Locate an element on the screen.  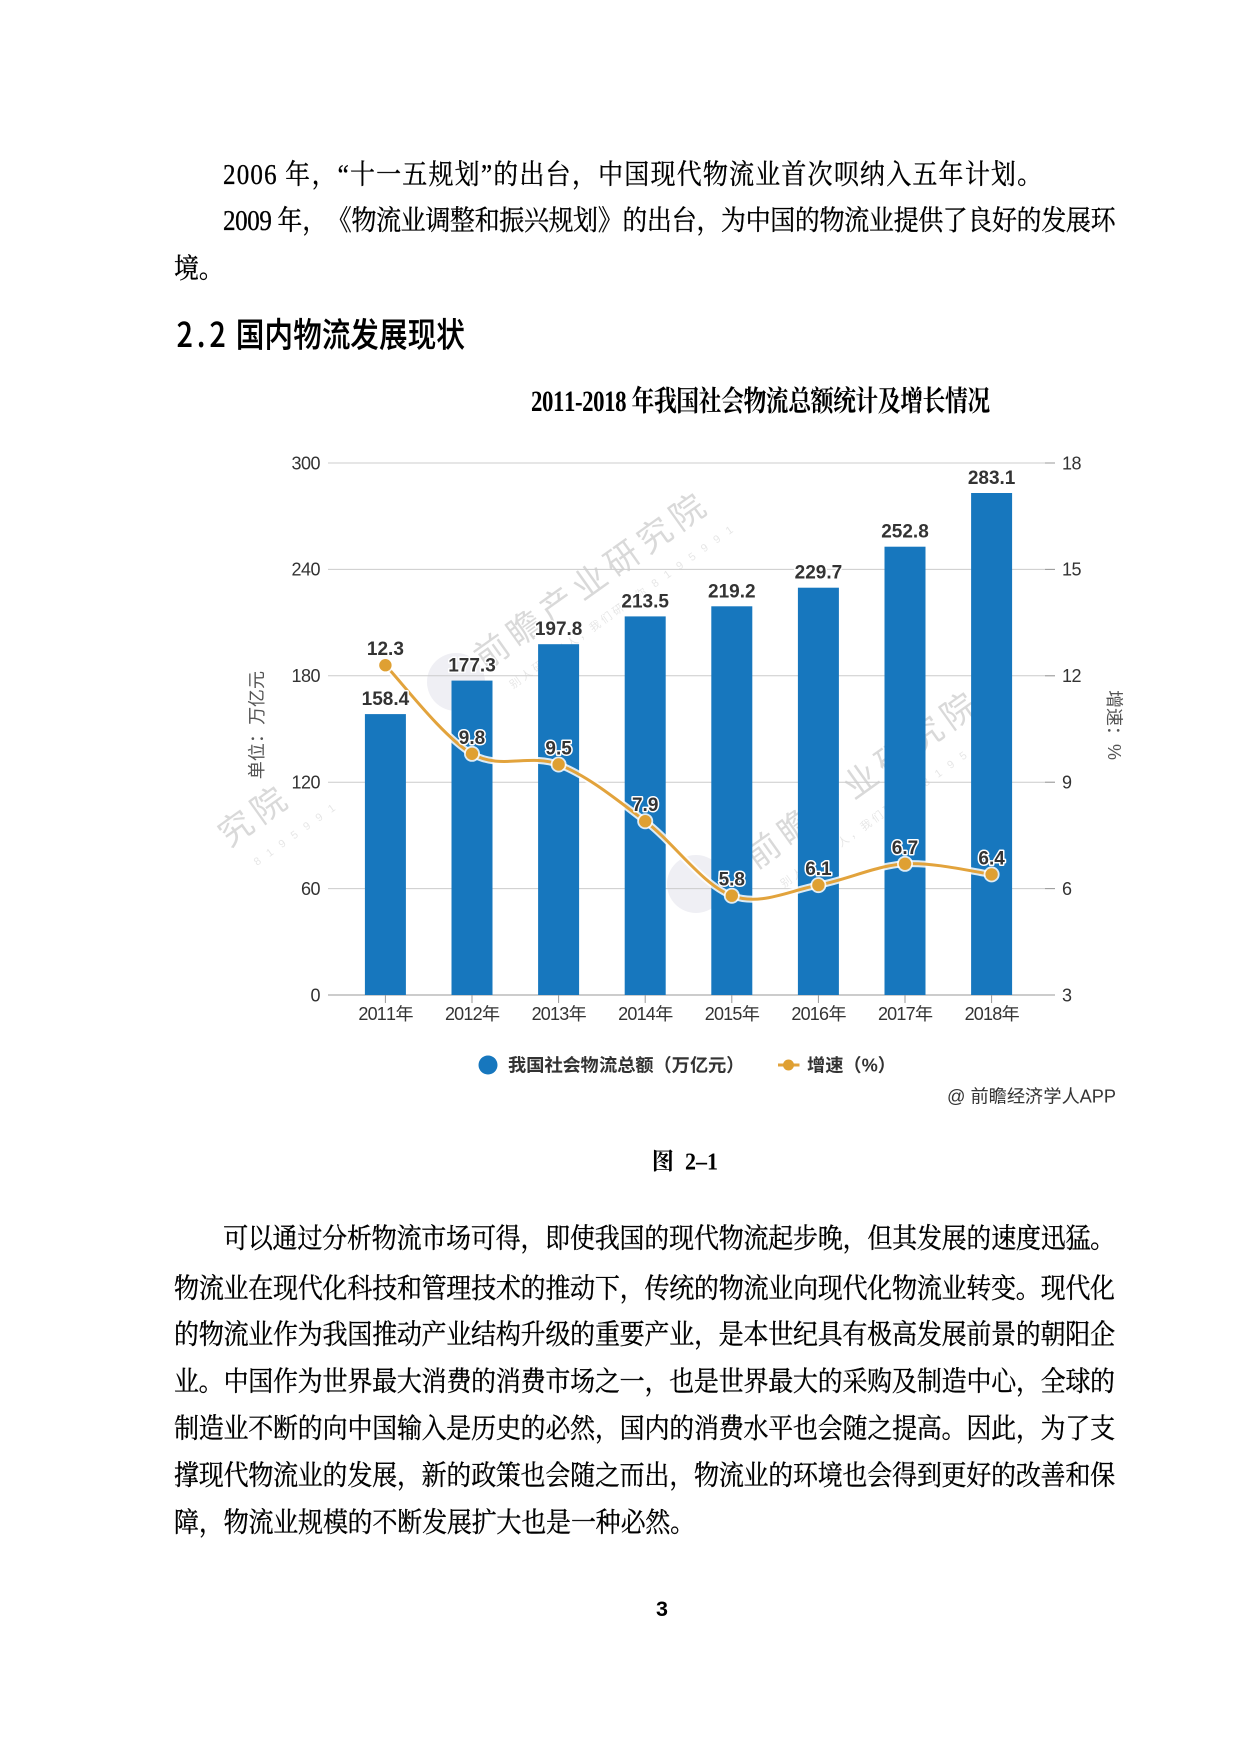
svg-text: 300 is located at coordinates (305, 463).